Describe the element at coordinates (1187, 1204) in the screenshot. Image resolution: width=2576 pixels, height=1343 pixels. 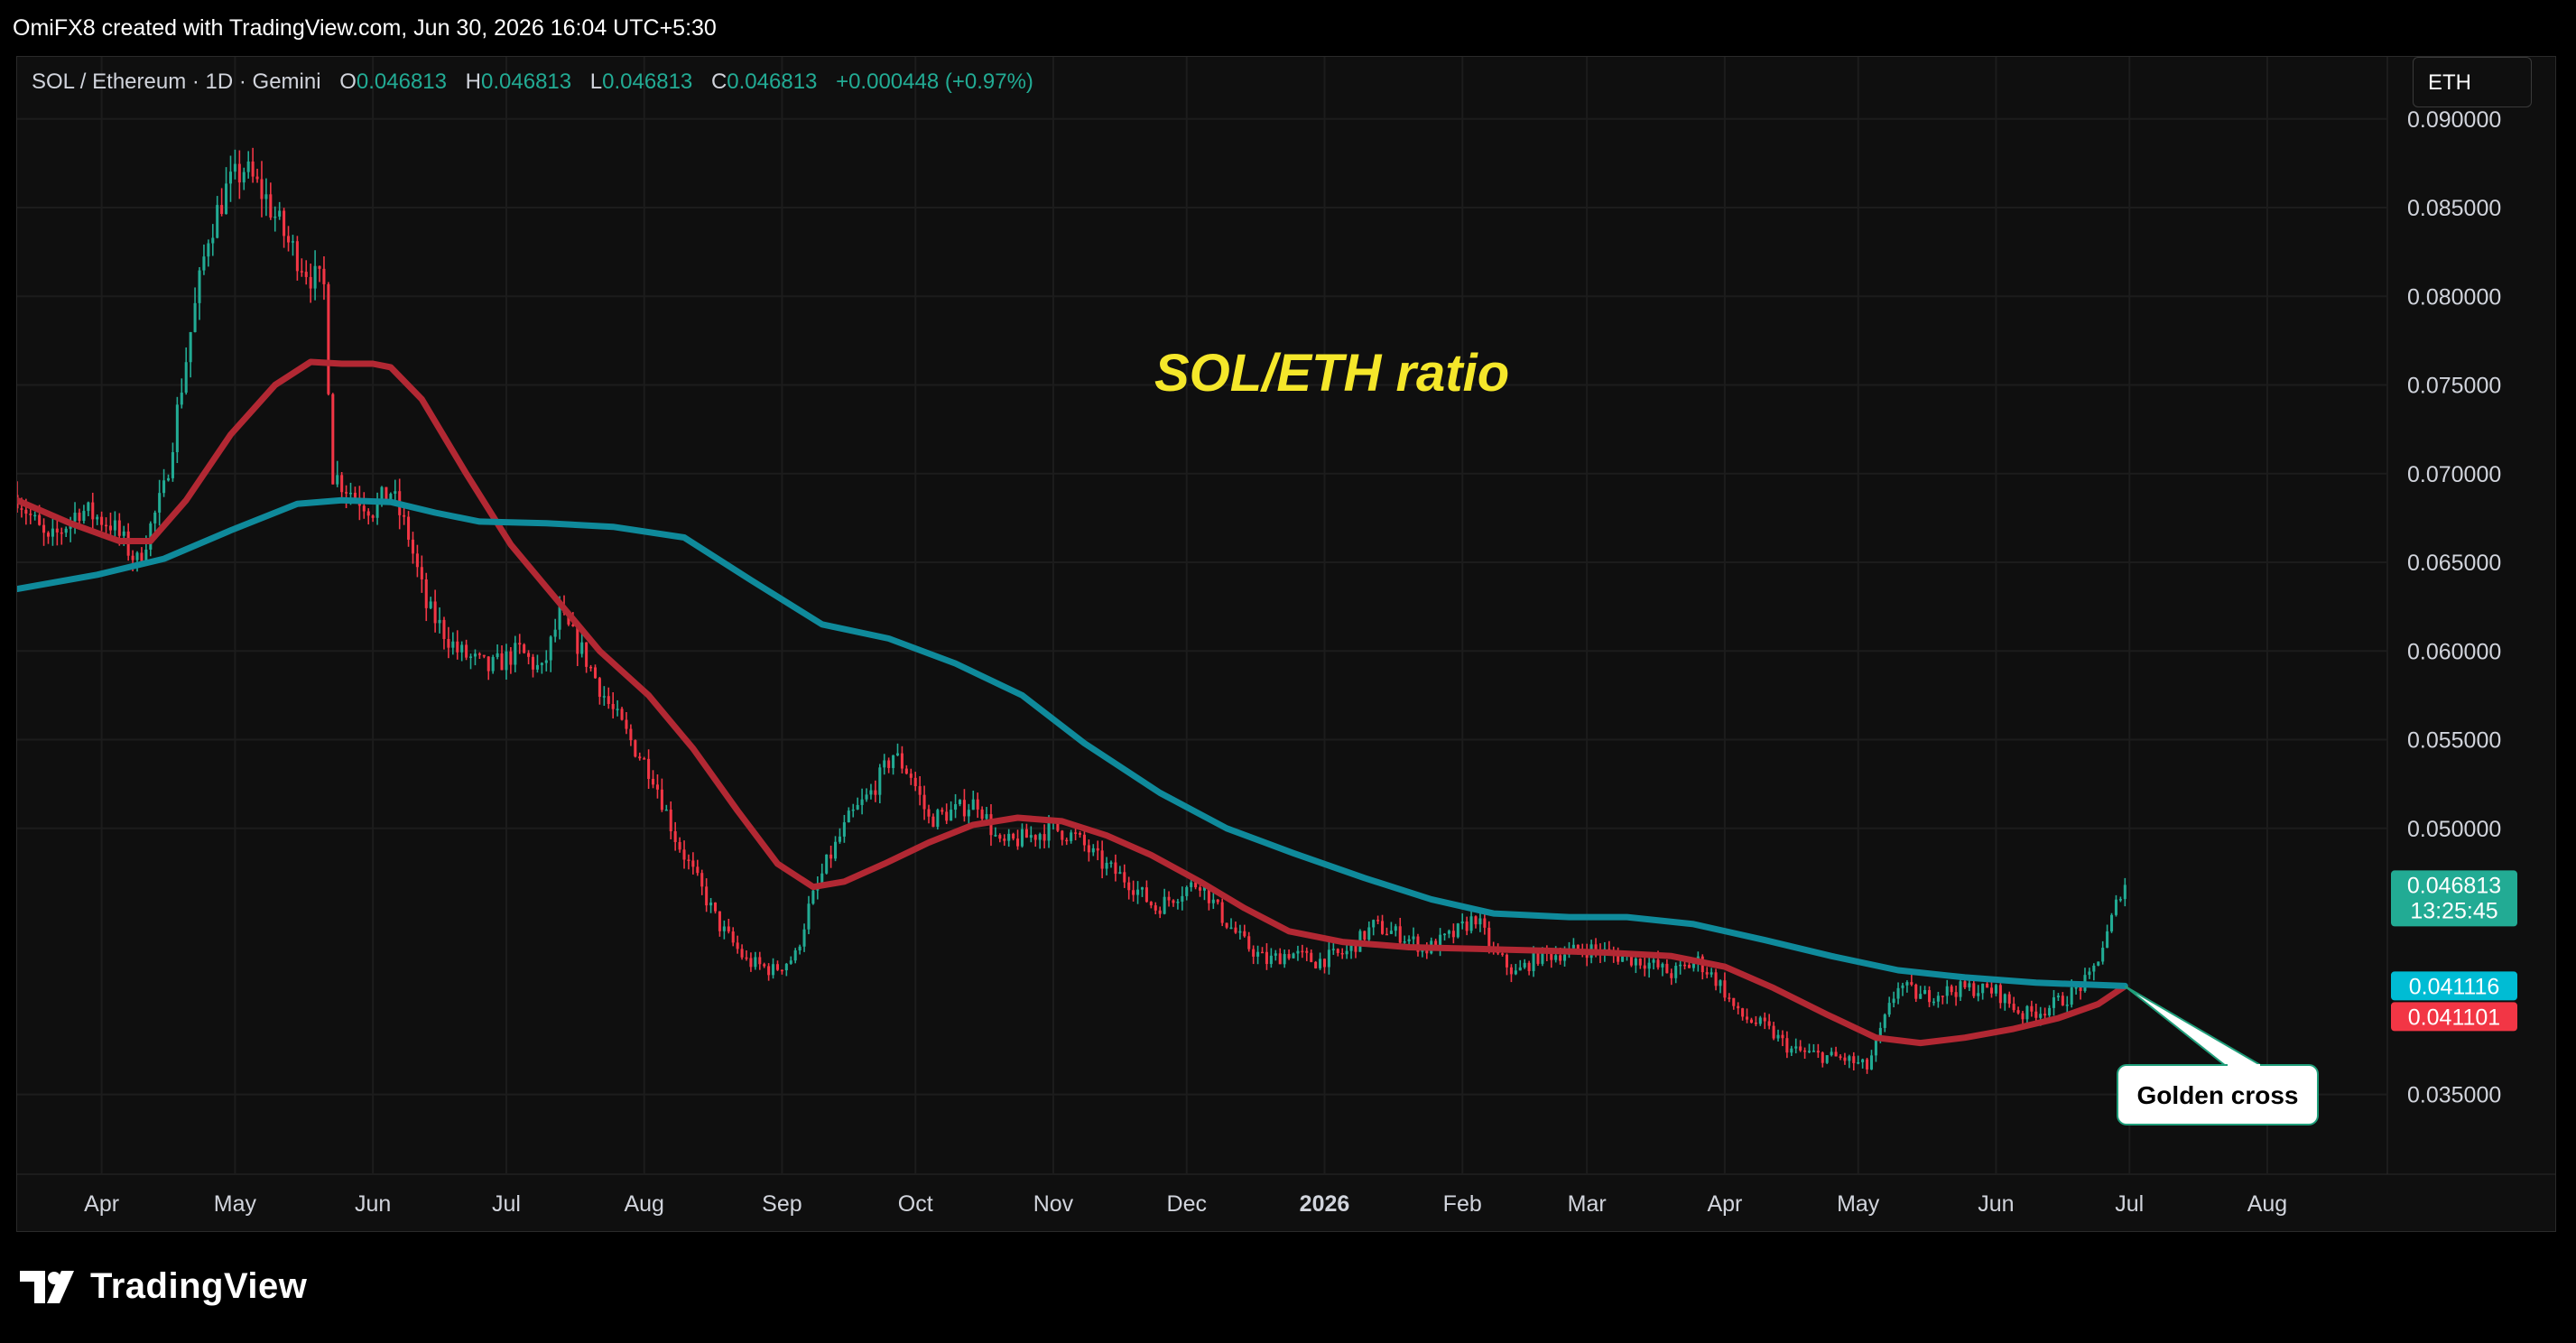
I see `x-tick-label: Dec` at that location.